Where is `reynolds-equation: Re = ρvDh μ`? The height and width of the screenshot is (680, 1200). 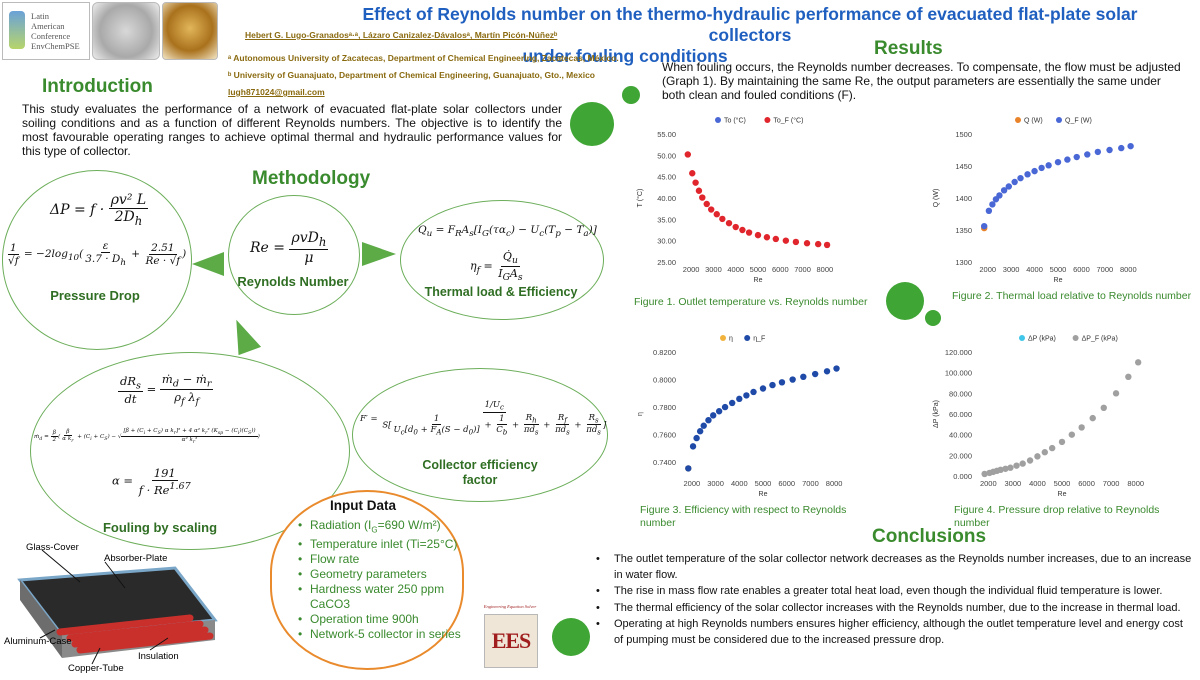
reynolds-equation: Re = ρvDh μ is located at coordinates (289, 248).